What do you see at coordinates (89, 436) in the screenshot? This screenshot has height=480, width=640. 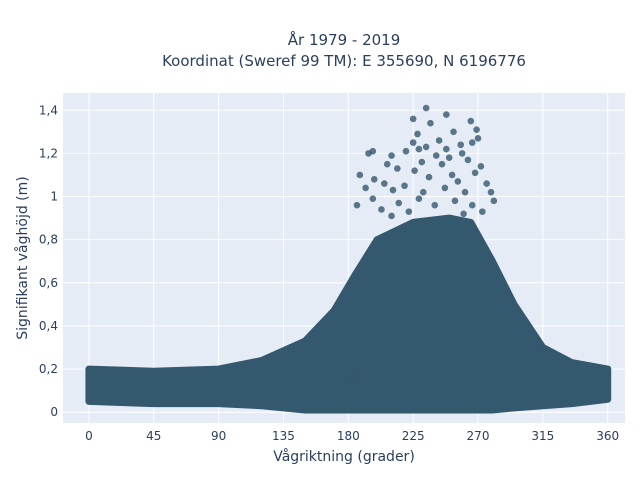 I see `x-tick-label: 0` at bounding box center [89, 436].